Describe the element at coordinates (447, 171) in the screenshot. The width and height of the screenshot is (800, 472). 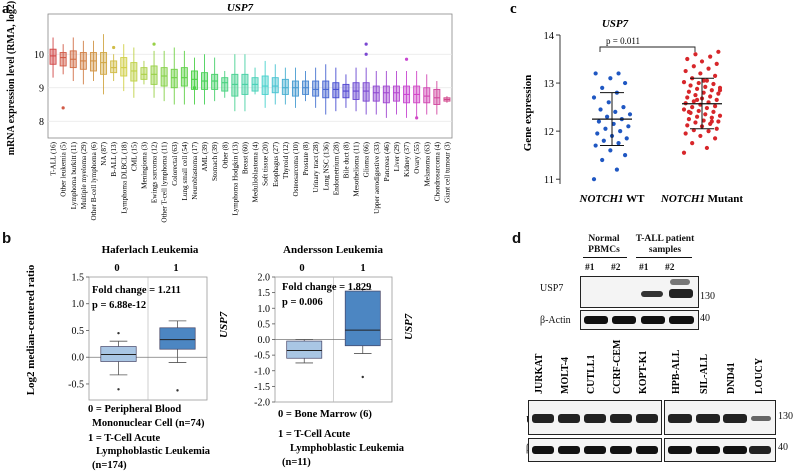
I see `category-label: Giant cell tumour (3)` at that location.